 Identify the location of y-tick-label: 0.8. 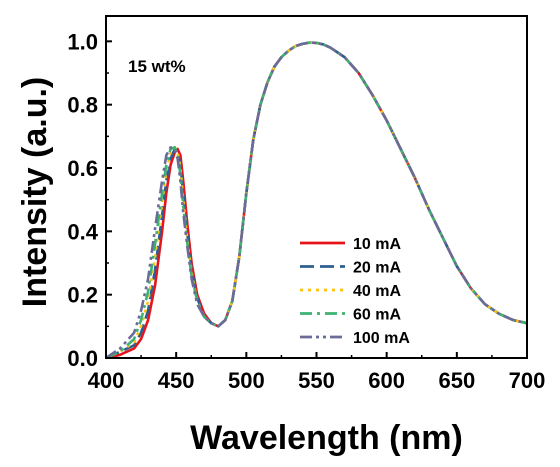
(82, 105).